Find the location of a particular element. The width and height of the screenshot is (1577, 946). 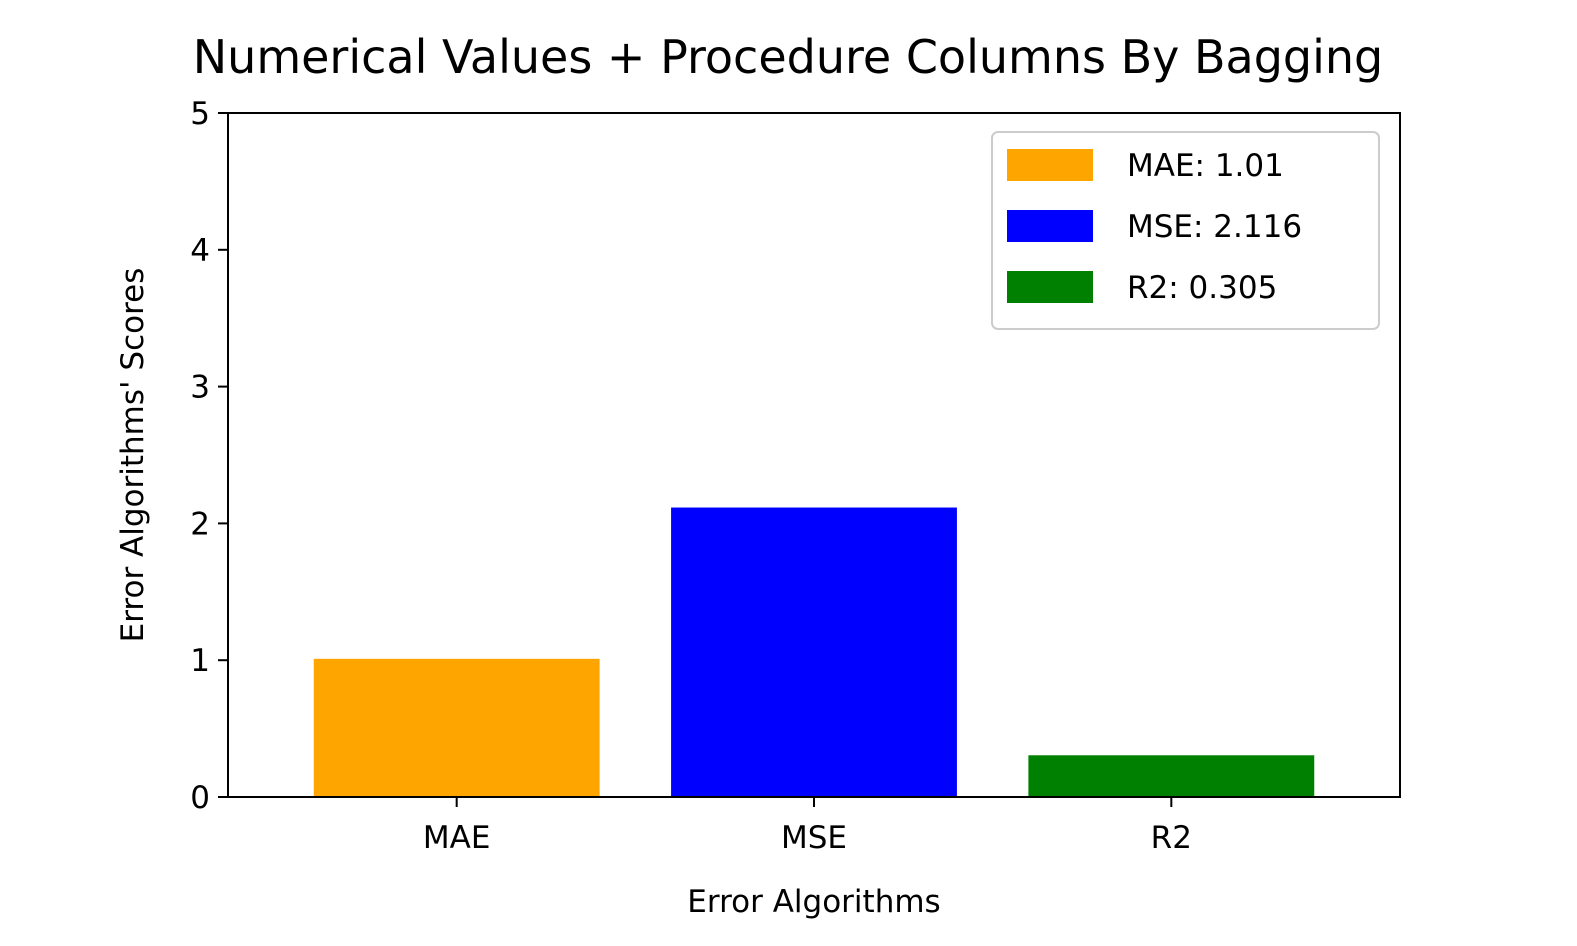

legend: MAE: 1.01 MSE: 2.116 R2: 0.305 is located at coordinates (1185, 230).